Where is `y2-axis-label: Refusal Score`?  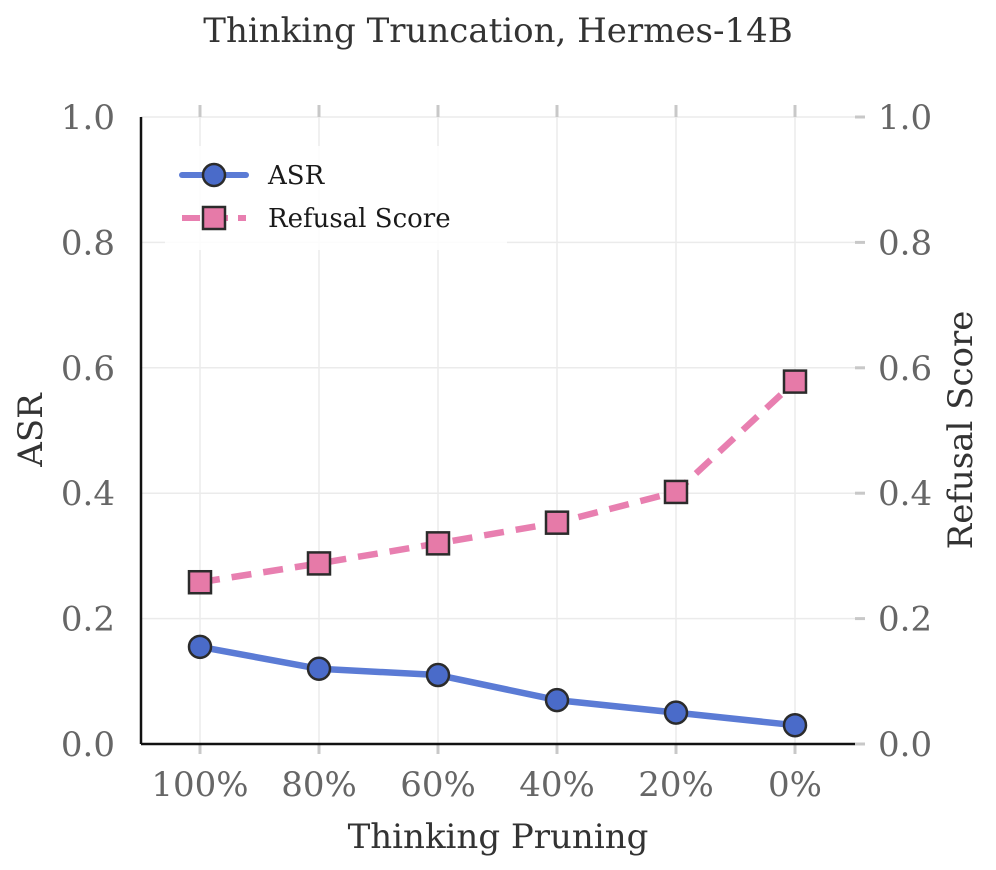 y2-axis-label: Refusal Score is located at coordinates (961, 430).